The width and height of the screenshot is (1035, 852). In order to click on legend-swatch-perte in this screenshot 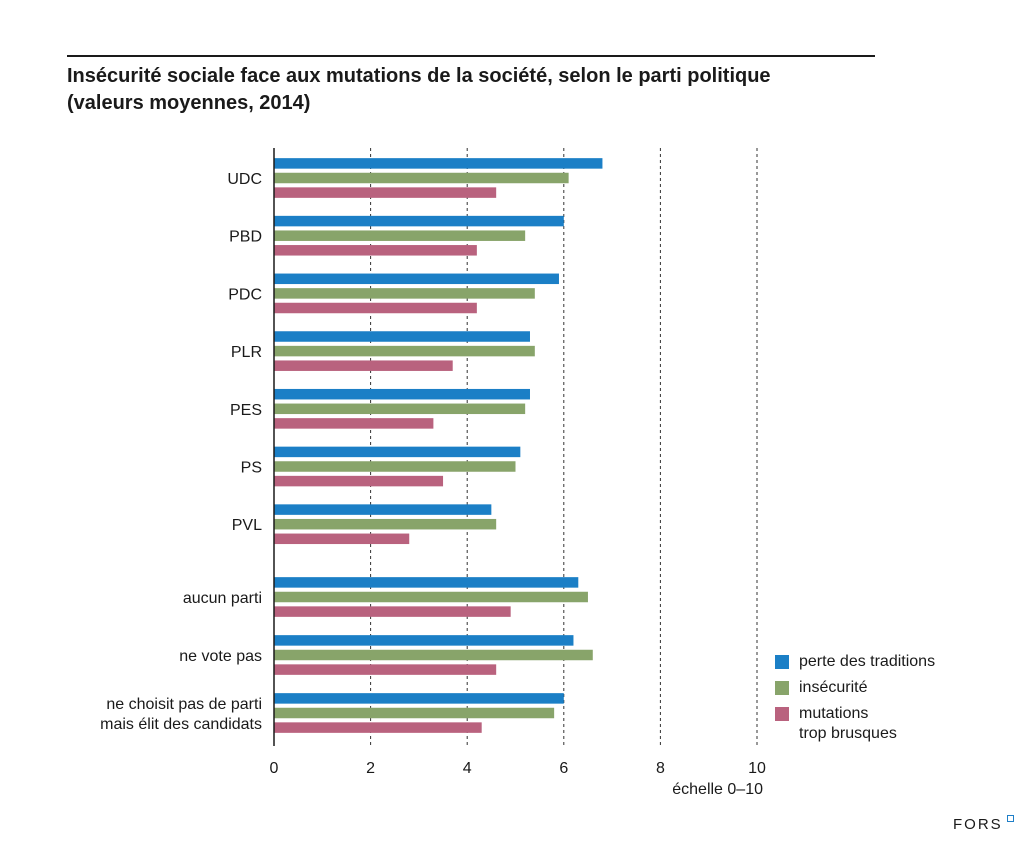, I will do `click(782, 662)`.